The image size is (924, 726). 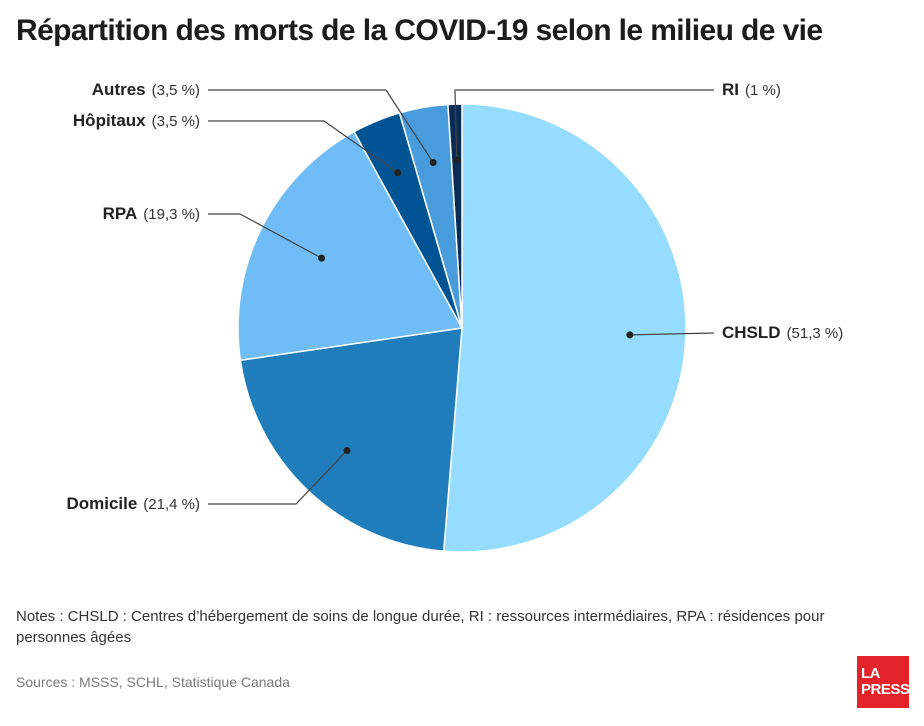 I want to click on callout-dot-rpa, so click(x=322, y=258).